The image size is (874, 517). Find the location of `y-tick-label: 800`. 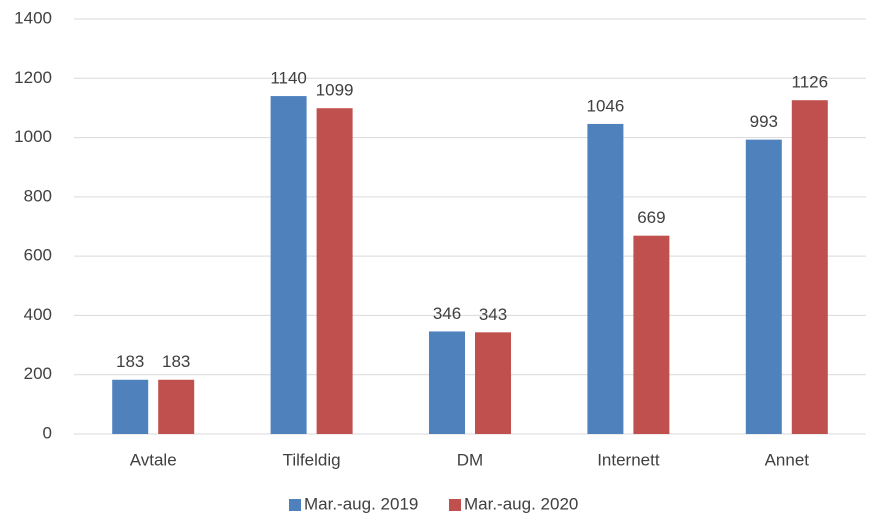

y-tick-label: 800 is located at coordinates (38, 195).